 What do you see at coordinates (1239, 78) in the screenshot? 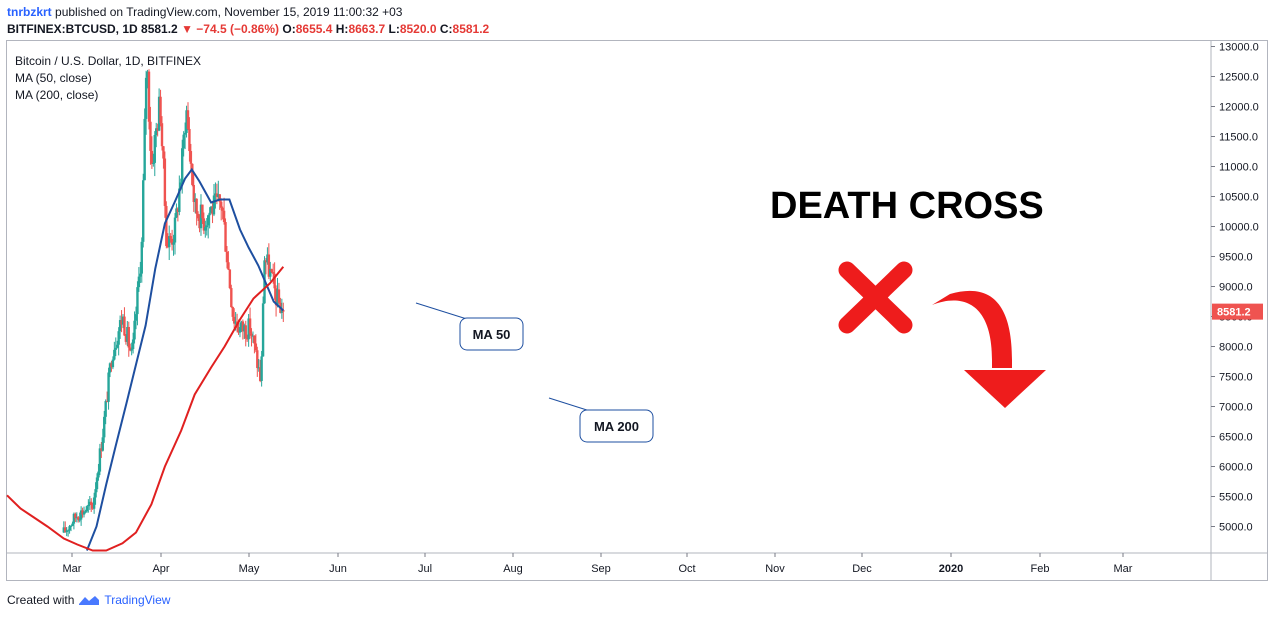
I see `y-tick-label: 12500.0` at bounding box center [1239, 78].